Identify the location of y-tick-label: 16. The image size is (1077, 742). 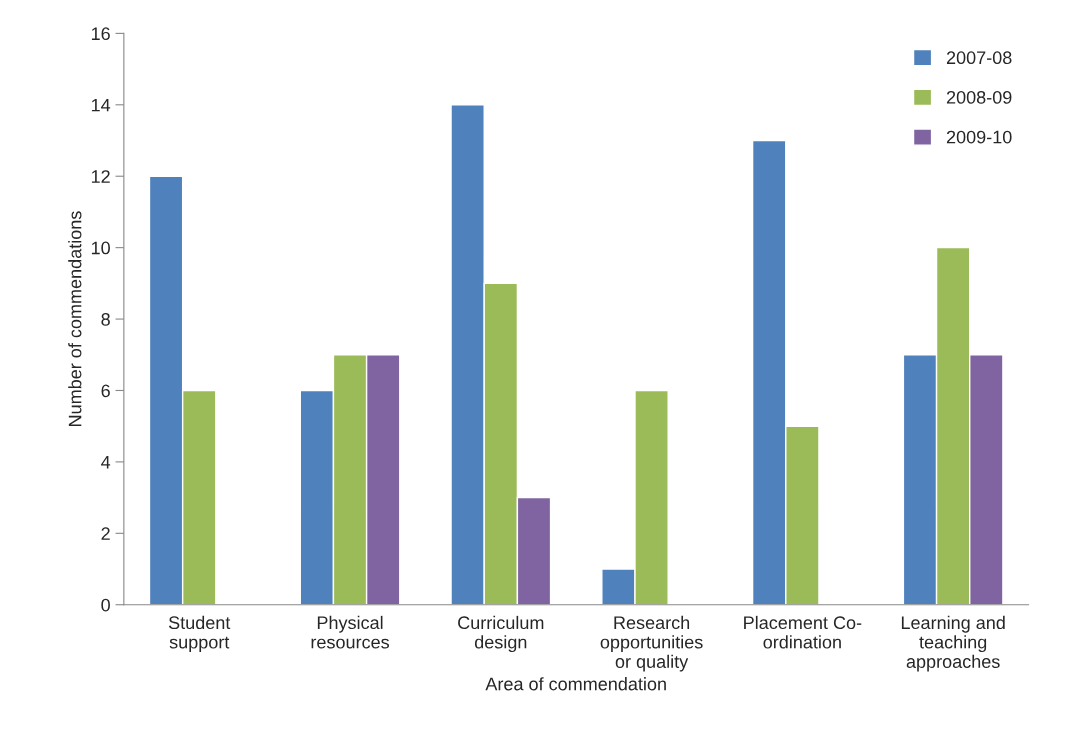
(100, 34).